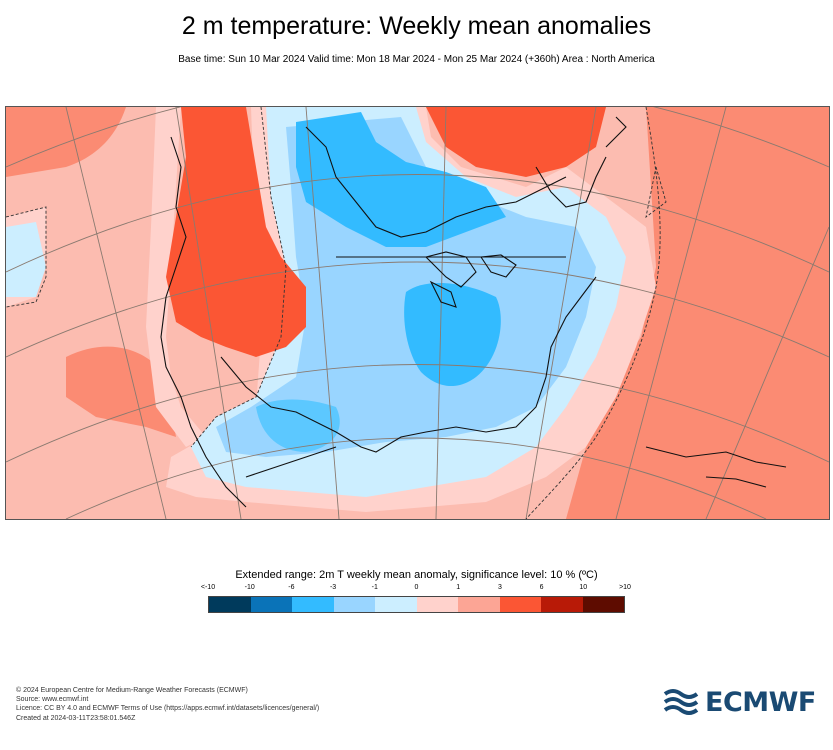 The image size is (833, 750). What do you see at coordinates (333, 587) in the screenshot?
I see `legend-tick: -3` at bounding box center [333, 587].